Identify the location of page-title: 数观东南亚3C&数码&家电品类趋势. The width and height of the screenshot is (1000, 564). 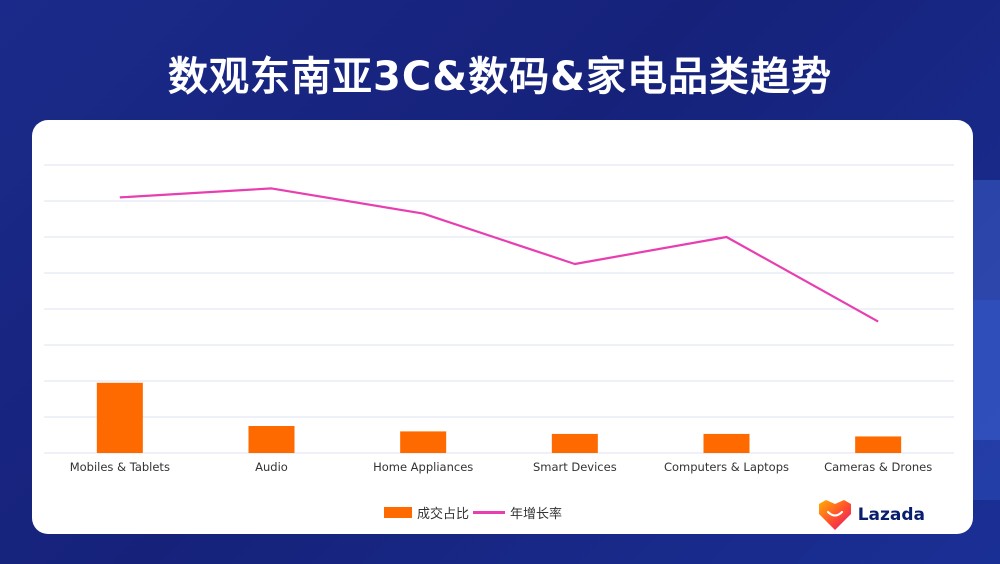
(500, 77).